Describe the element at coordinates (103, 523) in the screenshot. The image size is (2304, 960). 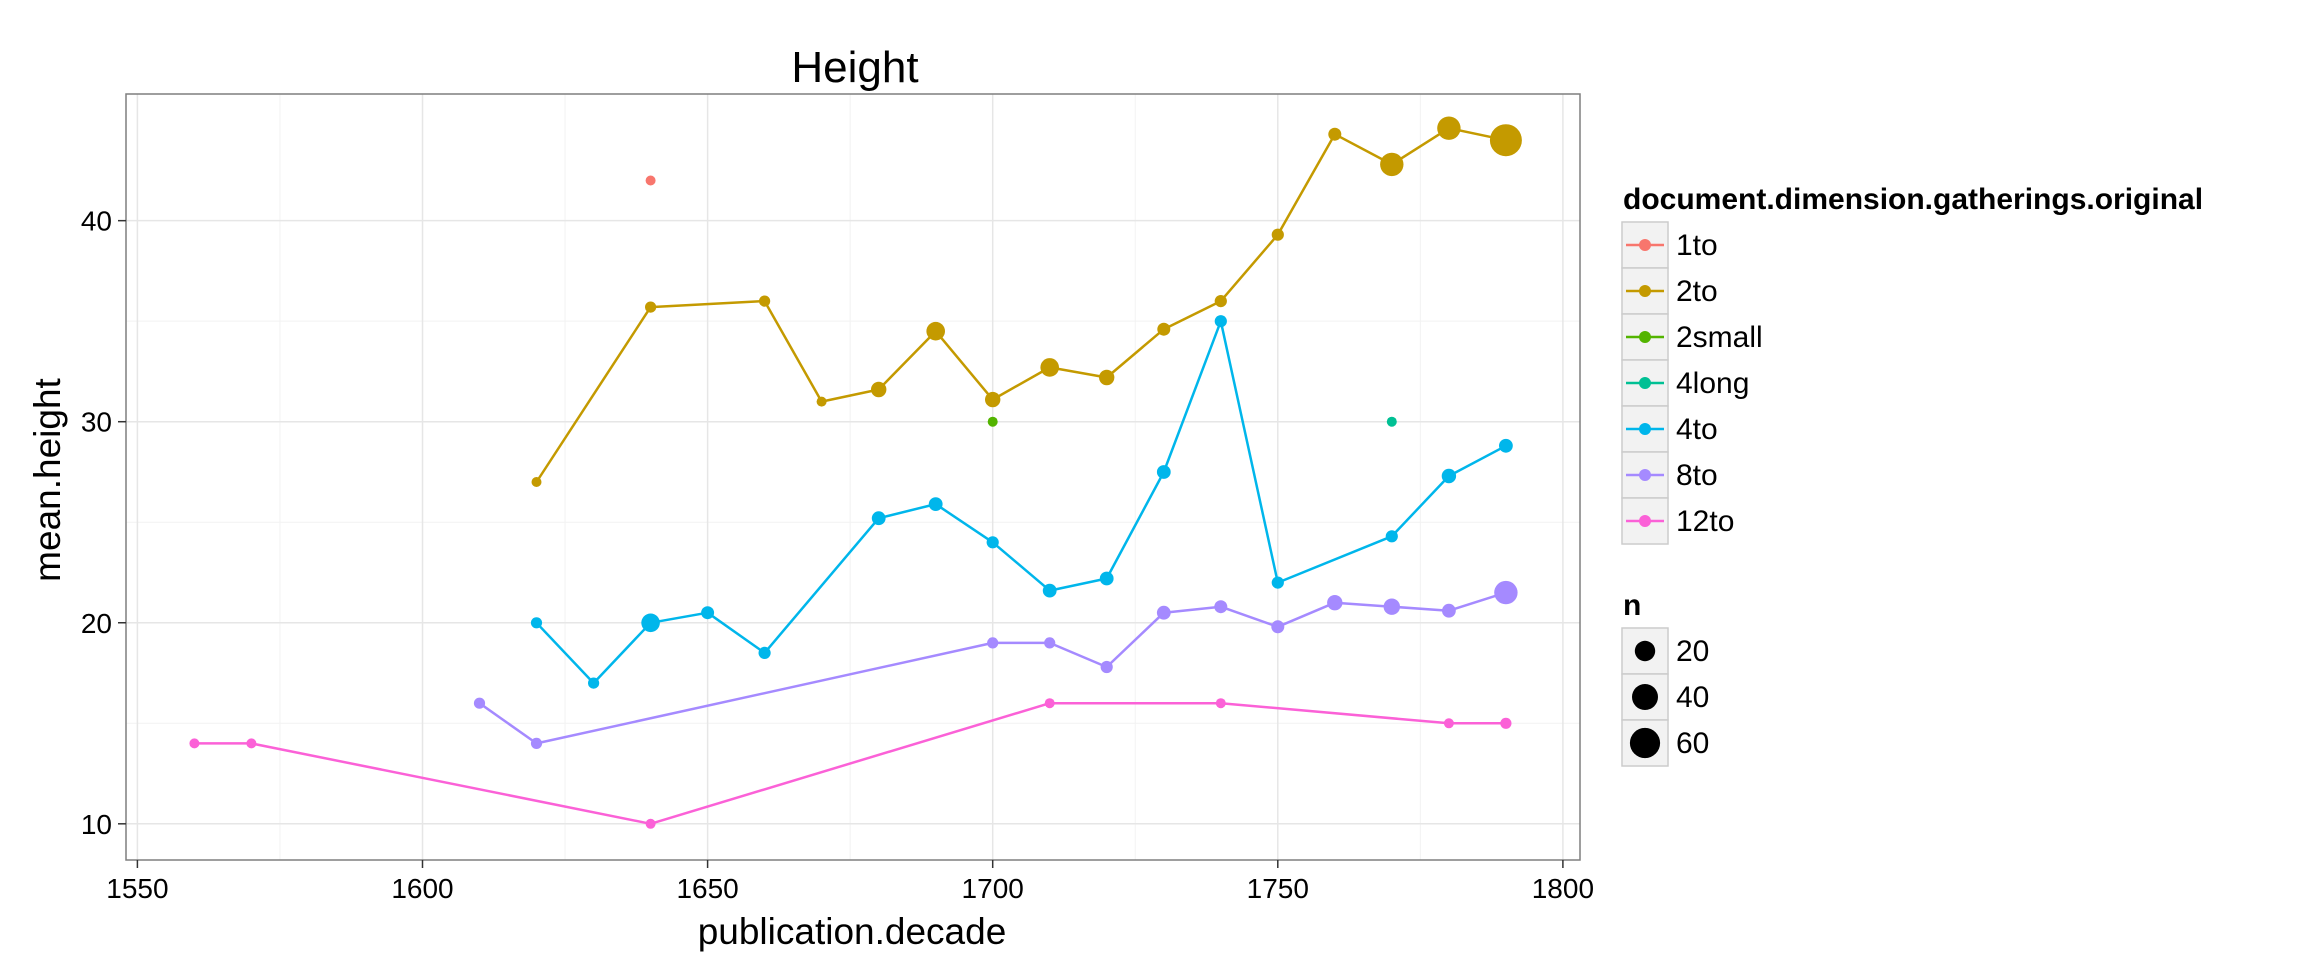
I see `y-axis: 10 20 30 40` at that location.